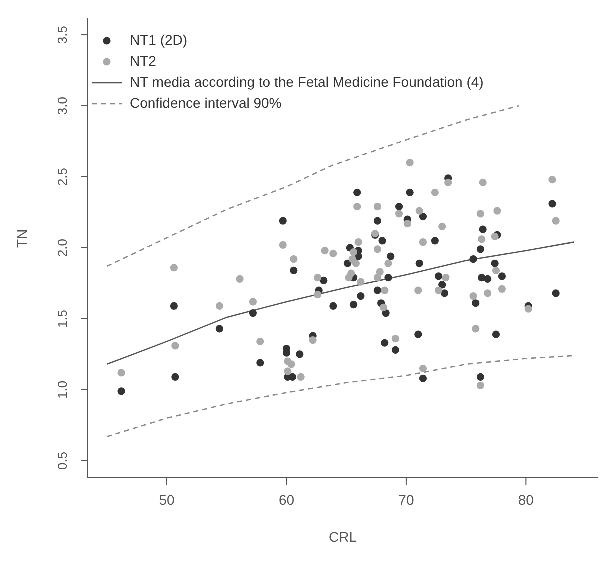  I want to click on legend-label: NT1 (2D), so click(159, 40).